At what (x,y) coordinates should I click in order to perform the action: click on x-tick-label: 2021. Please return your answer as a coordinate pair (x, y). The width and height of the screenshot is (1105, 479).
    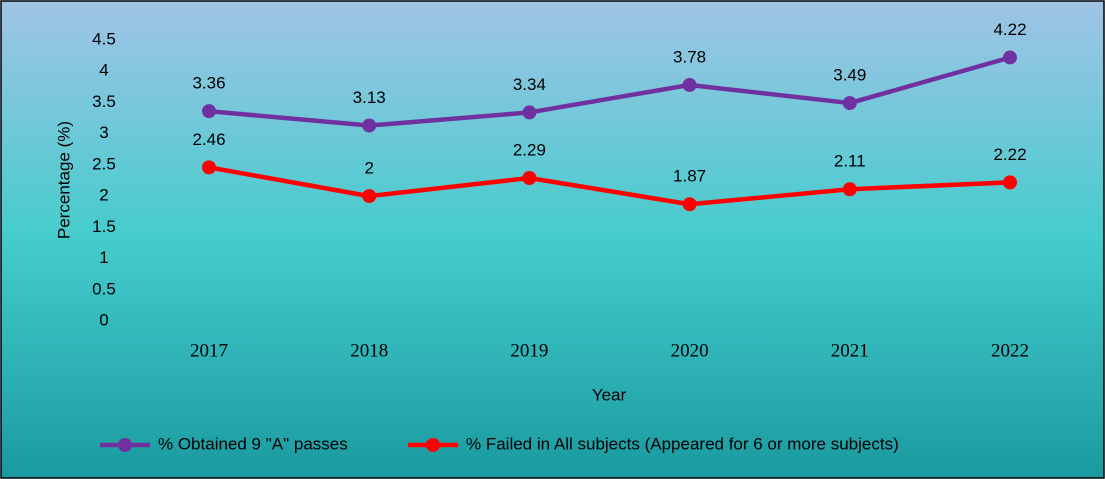
    Looking at the image, I should click on (850, 350).